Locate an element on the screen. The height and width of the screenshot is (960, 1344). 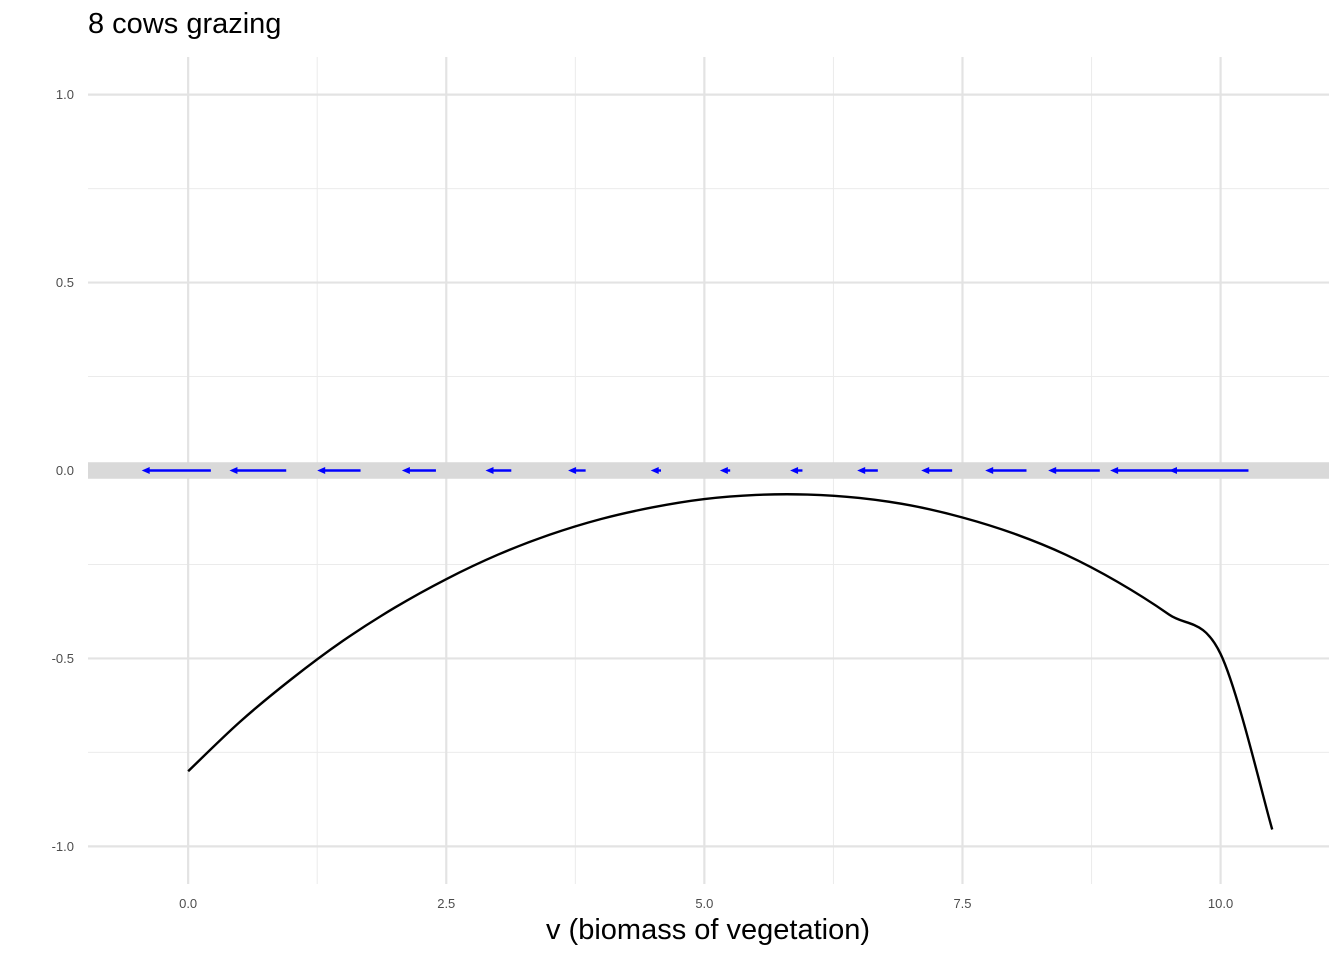
x-tick-labels: 0.0 2.5 5.0 7.5 10.0 is located at coordinates (706, 903).